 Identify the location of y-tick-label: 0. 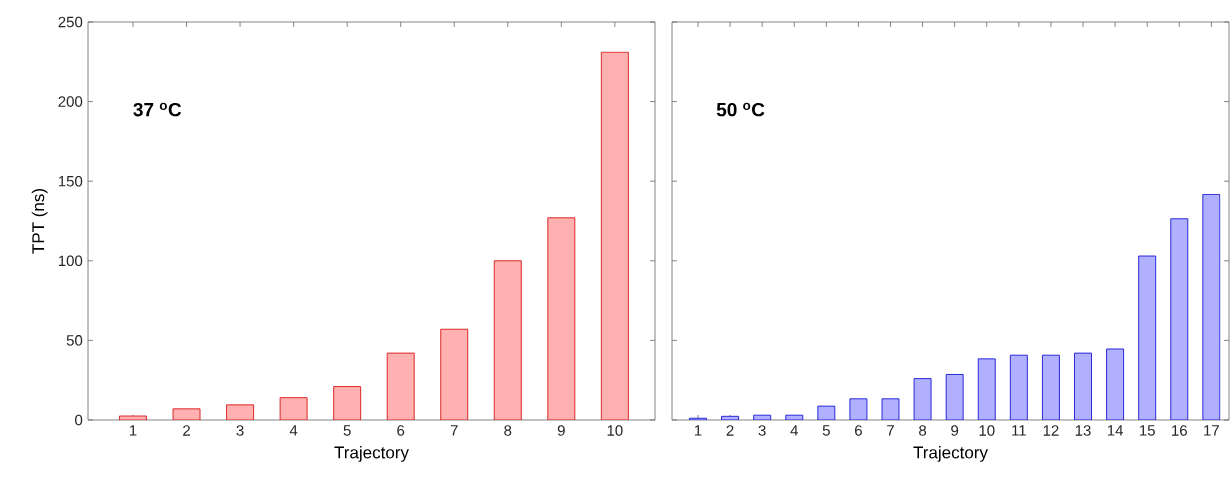
(79, 420).